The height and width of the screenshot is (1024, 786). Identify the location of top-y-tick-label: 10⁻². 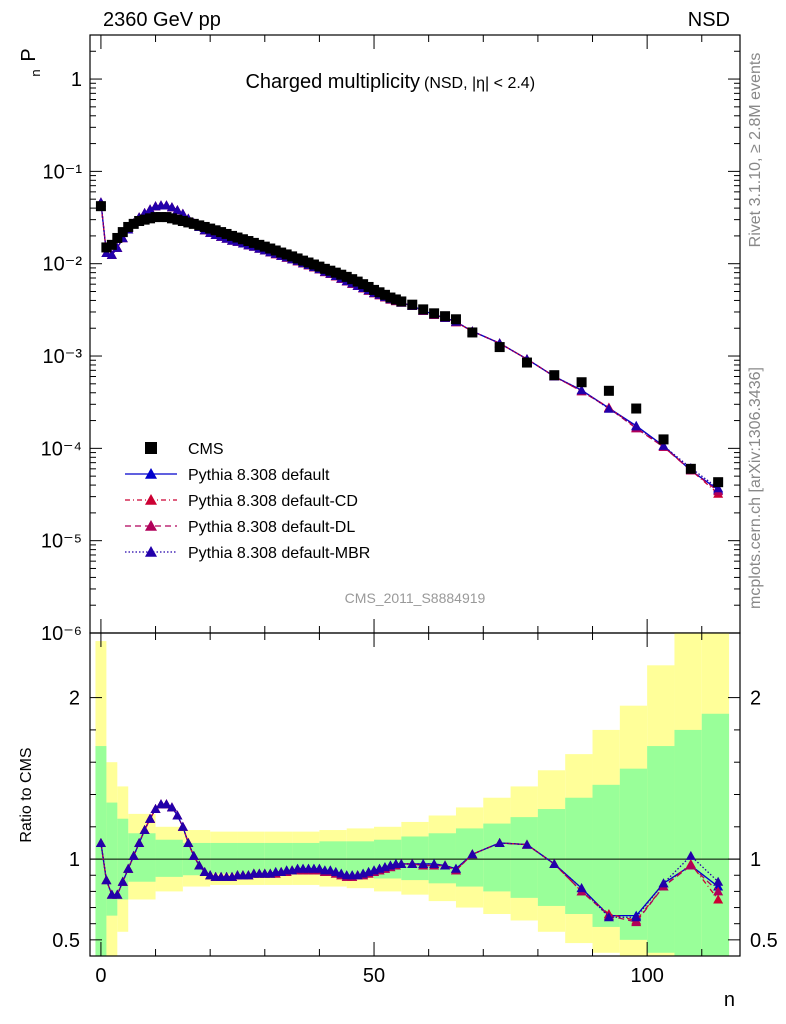
(63, 265).